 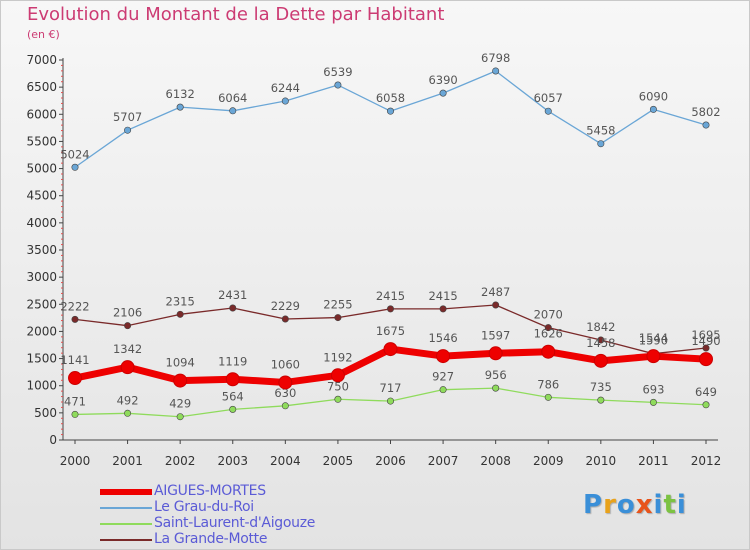 What do you see at coordinates (210, 491) in the screenshot?
I see `legend-label-aigues-mortes: AIGUES-MORTES` at bounding box center [210, 491].